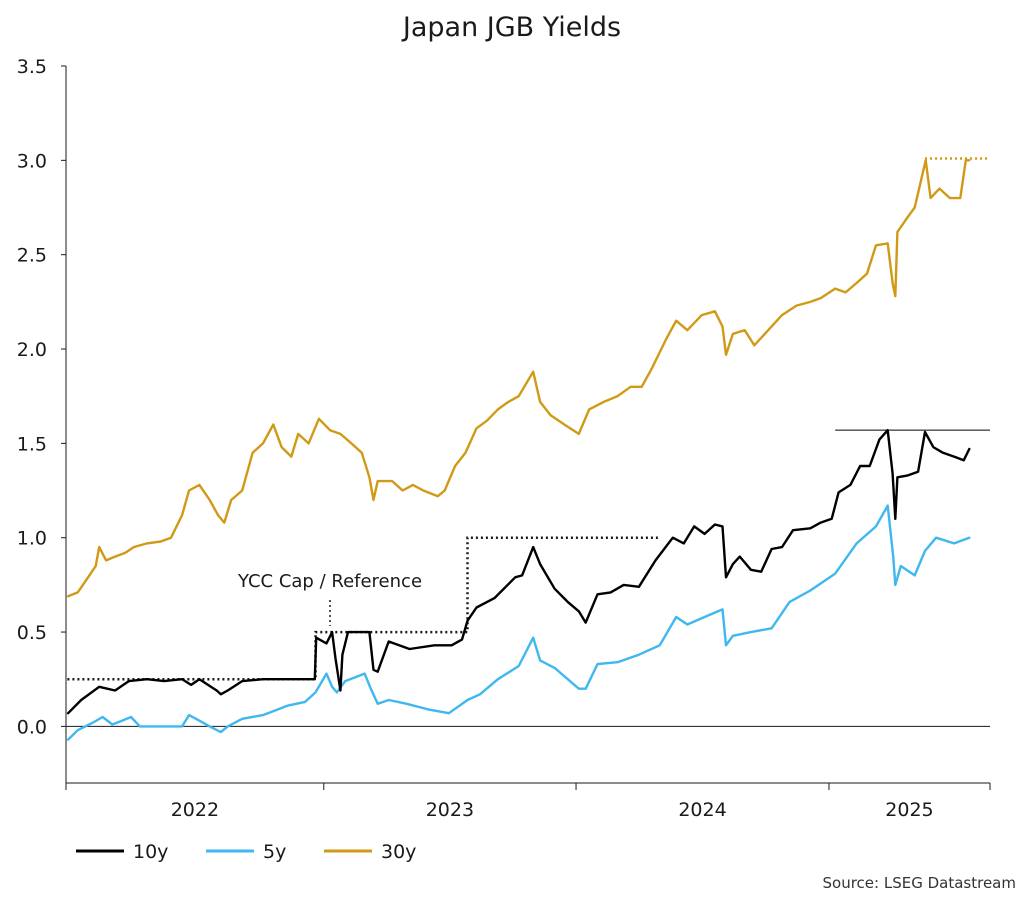 The width and height of the screenshot is (1024, 897). Describe the element at coordinates (32, 161) in the screenshot. I see `y-tick-label: 3.0` at that location.